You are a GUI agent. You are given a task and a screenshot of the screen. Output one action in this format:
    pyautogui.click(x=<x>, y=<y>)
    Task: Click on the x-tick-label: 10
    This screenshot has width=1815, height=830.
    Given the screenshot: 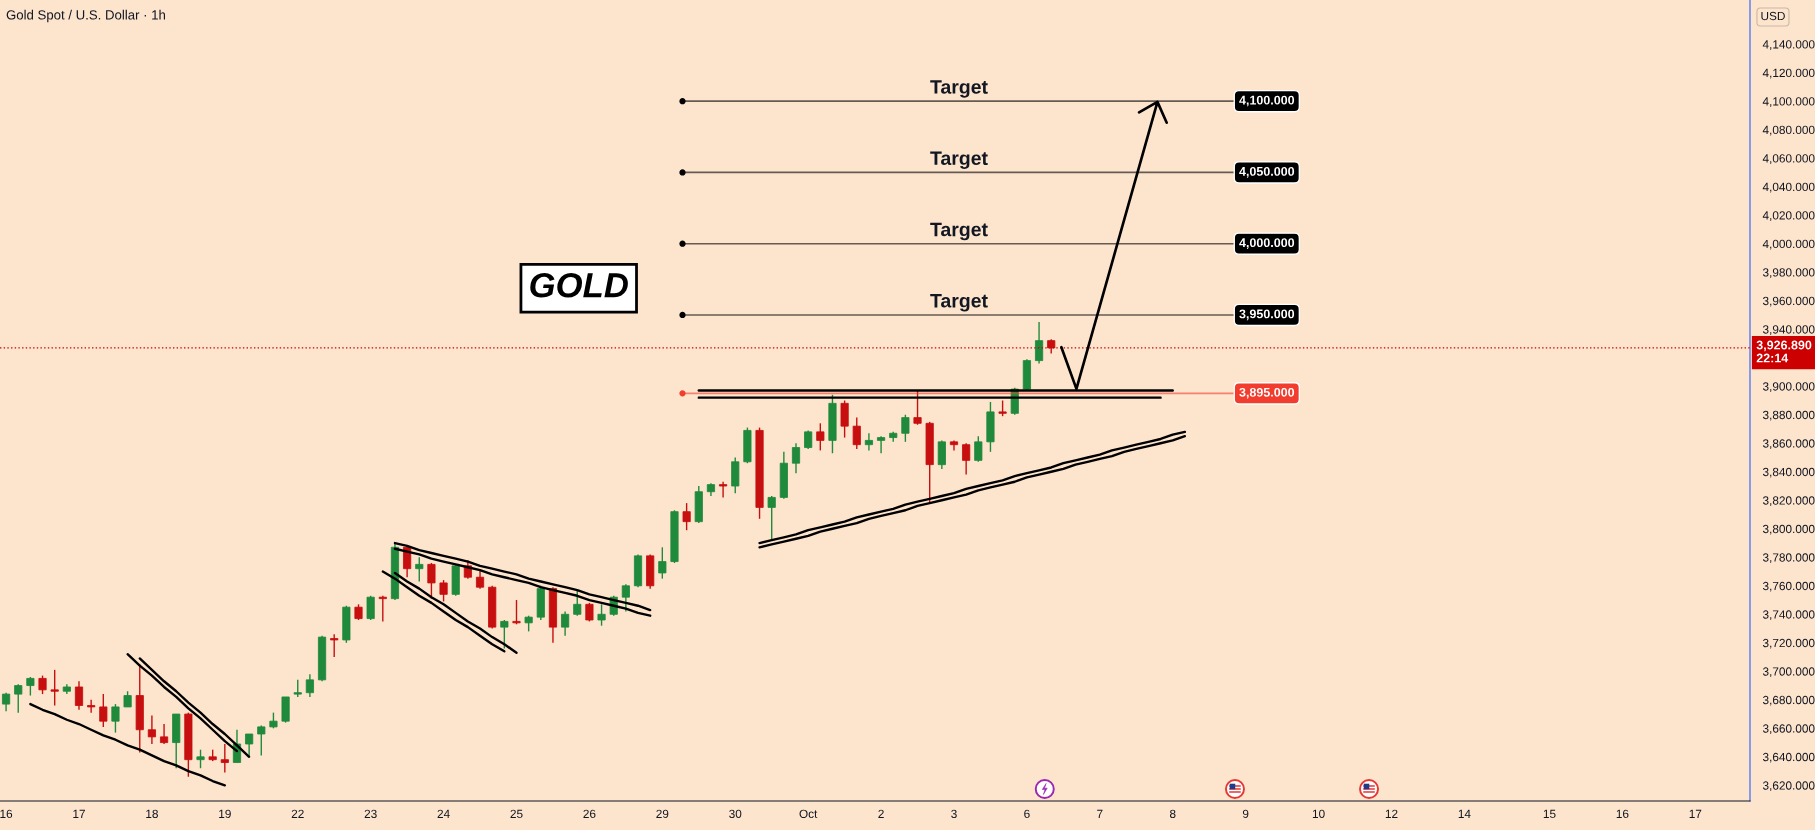 What is the action you would take?
    pyautogui.click(x=1318, y=813)
    